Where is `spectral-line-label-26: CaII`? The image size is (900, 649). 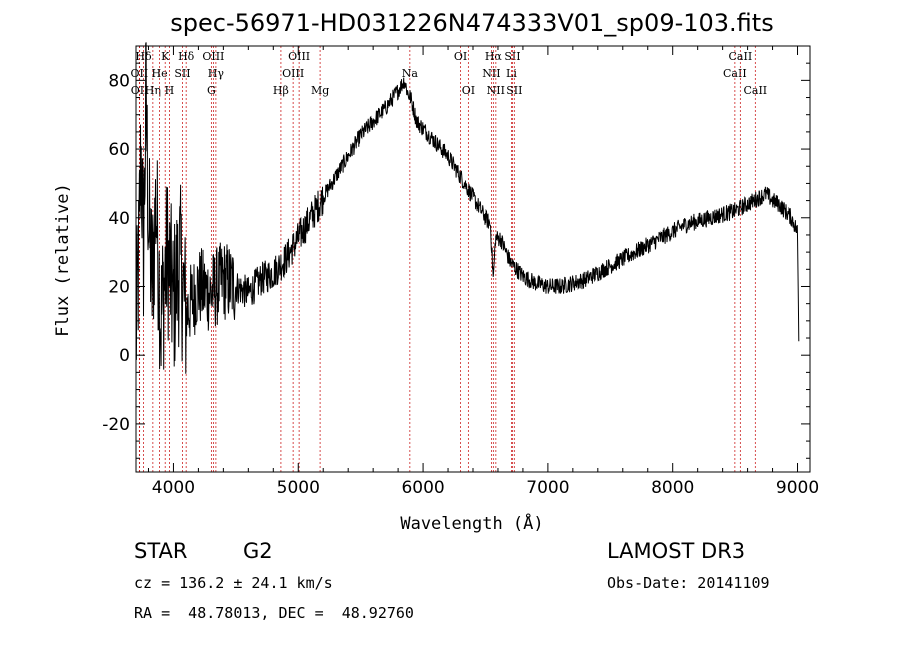 spectral-line-label-26: CaII is located at coordinates (741, 56).